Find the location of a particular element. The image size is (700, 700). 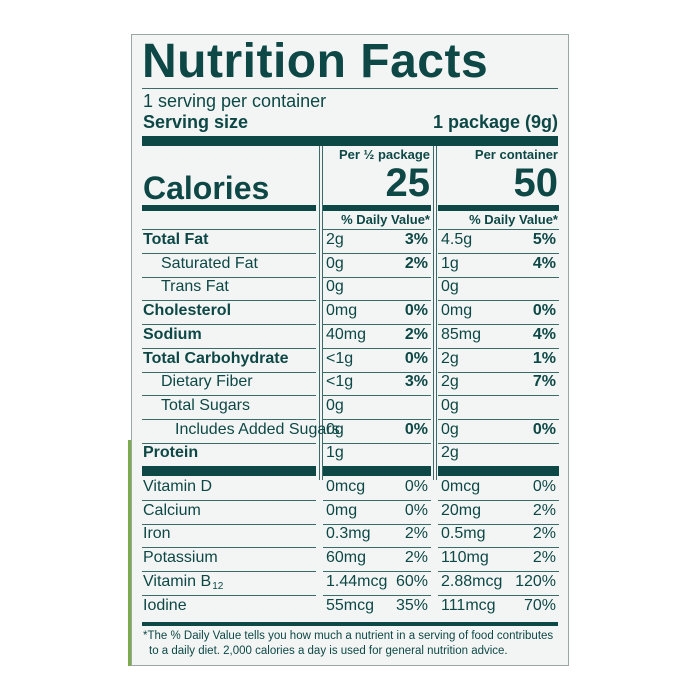

column-heading: Per container is located at coordinates (516, 154).